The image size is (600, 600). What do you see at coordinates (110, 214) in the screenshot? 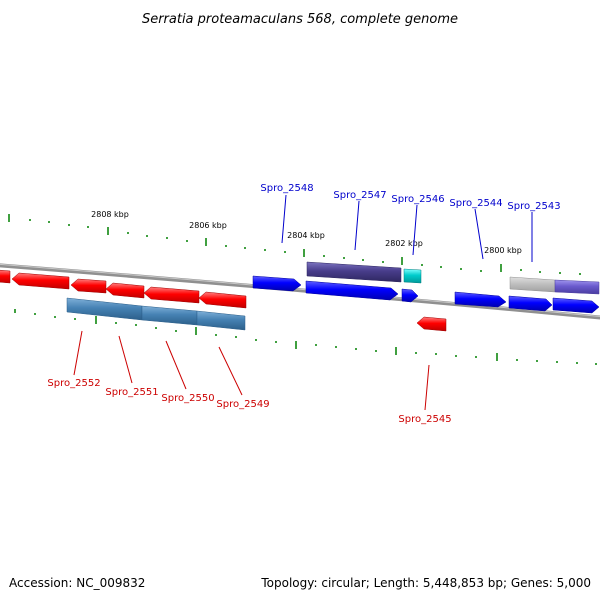
I see `scale-label: 2808 kbp` at bounding box center [110, 214].